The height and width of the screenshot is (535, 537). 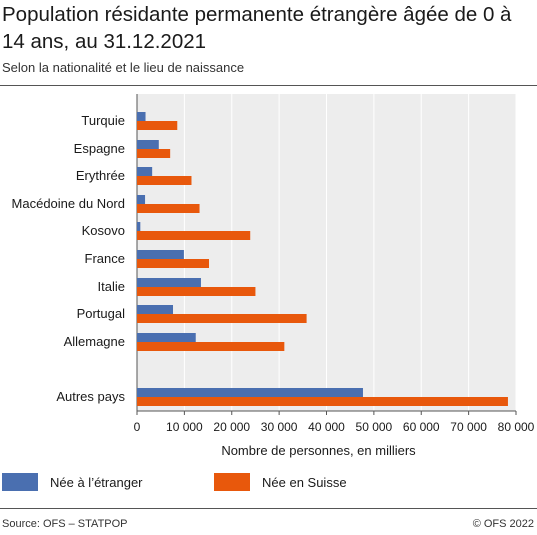 I want to click on x-tick-label: 40 000, so click(x=326, y=427).